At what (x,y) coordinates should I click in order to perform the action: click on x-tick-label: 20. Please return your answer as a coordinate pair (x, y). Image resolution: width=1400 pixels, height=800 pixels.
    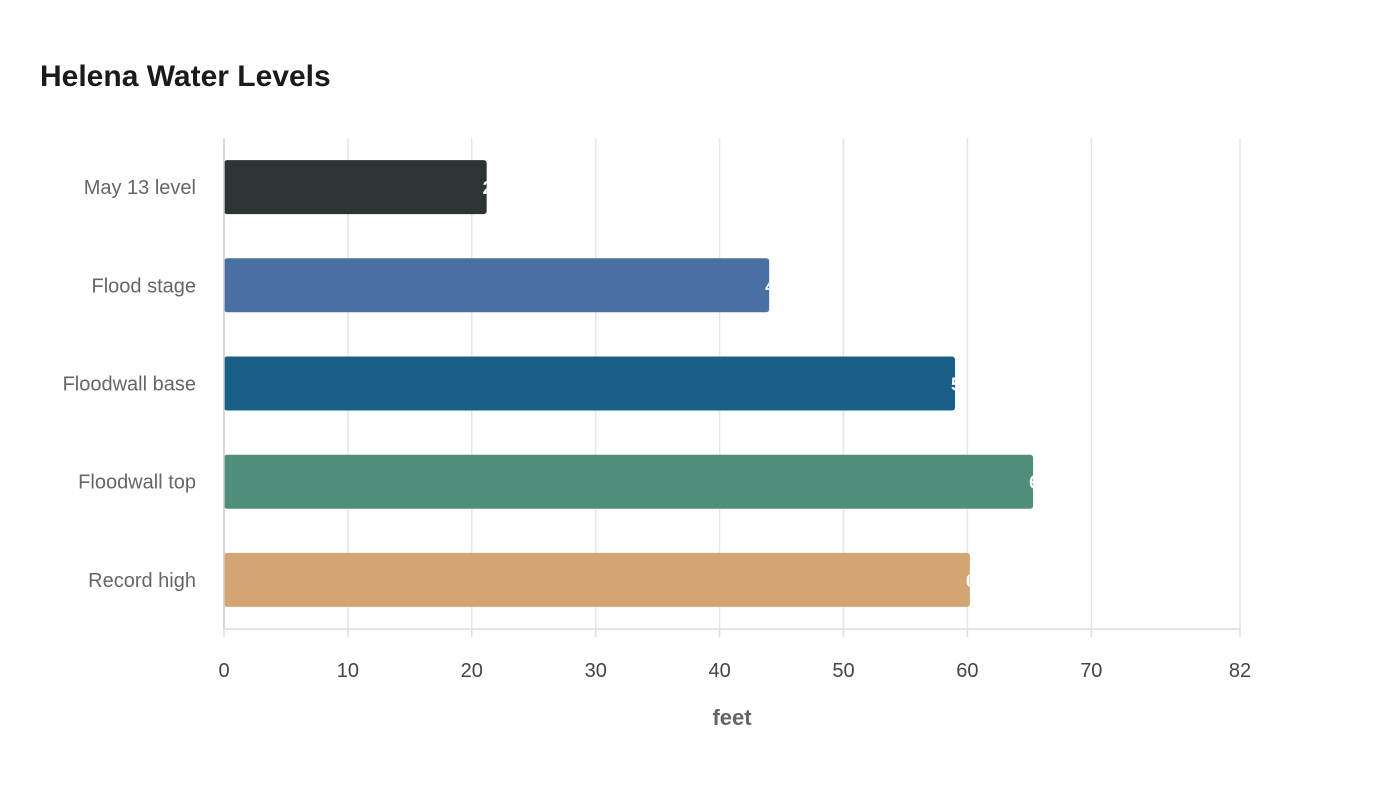
    Looking at the image, I should click on (472, 671).